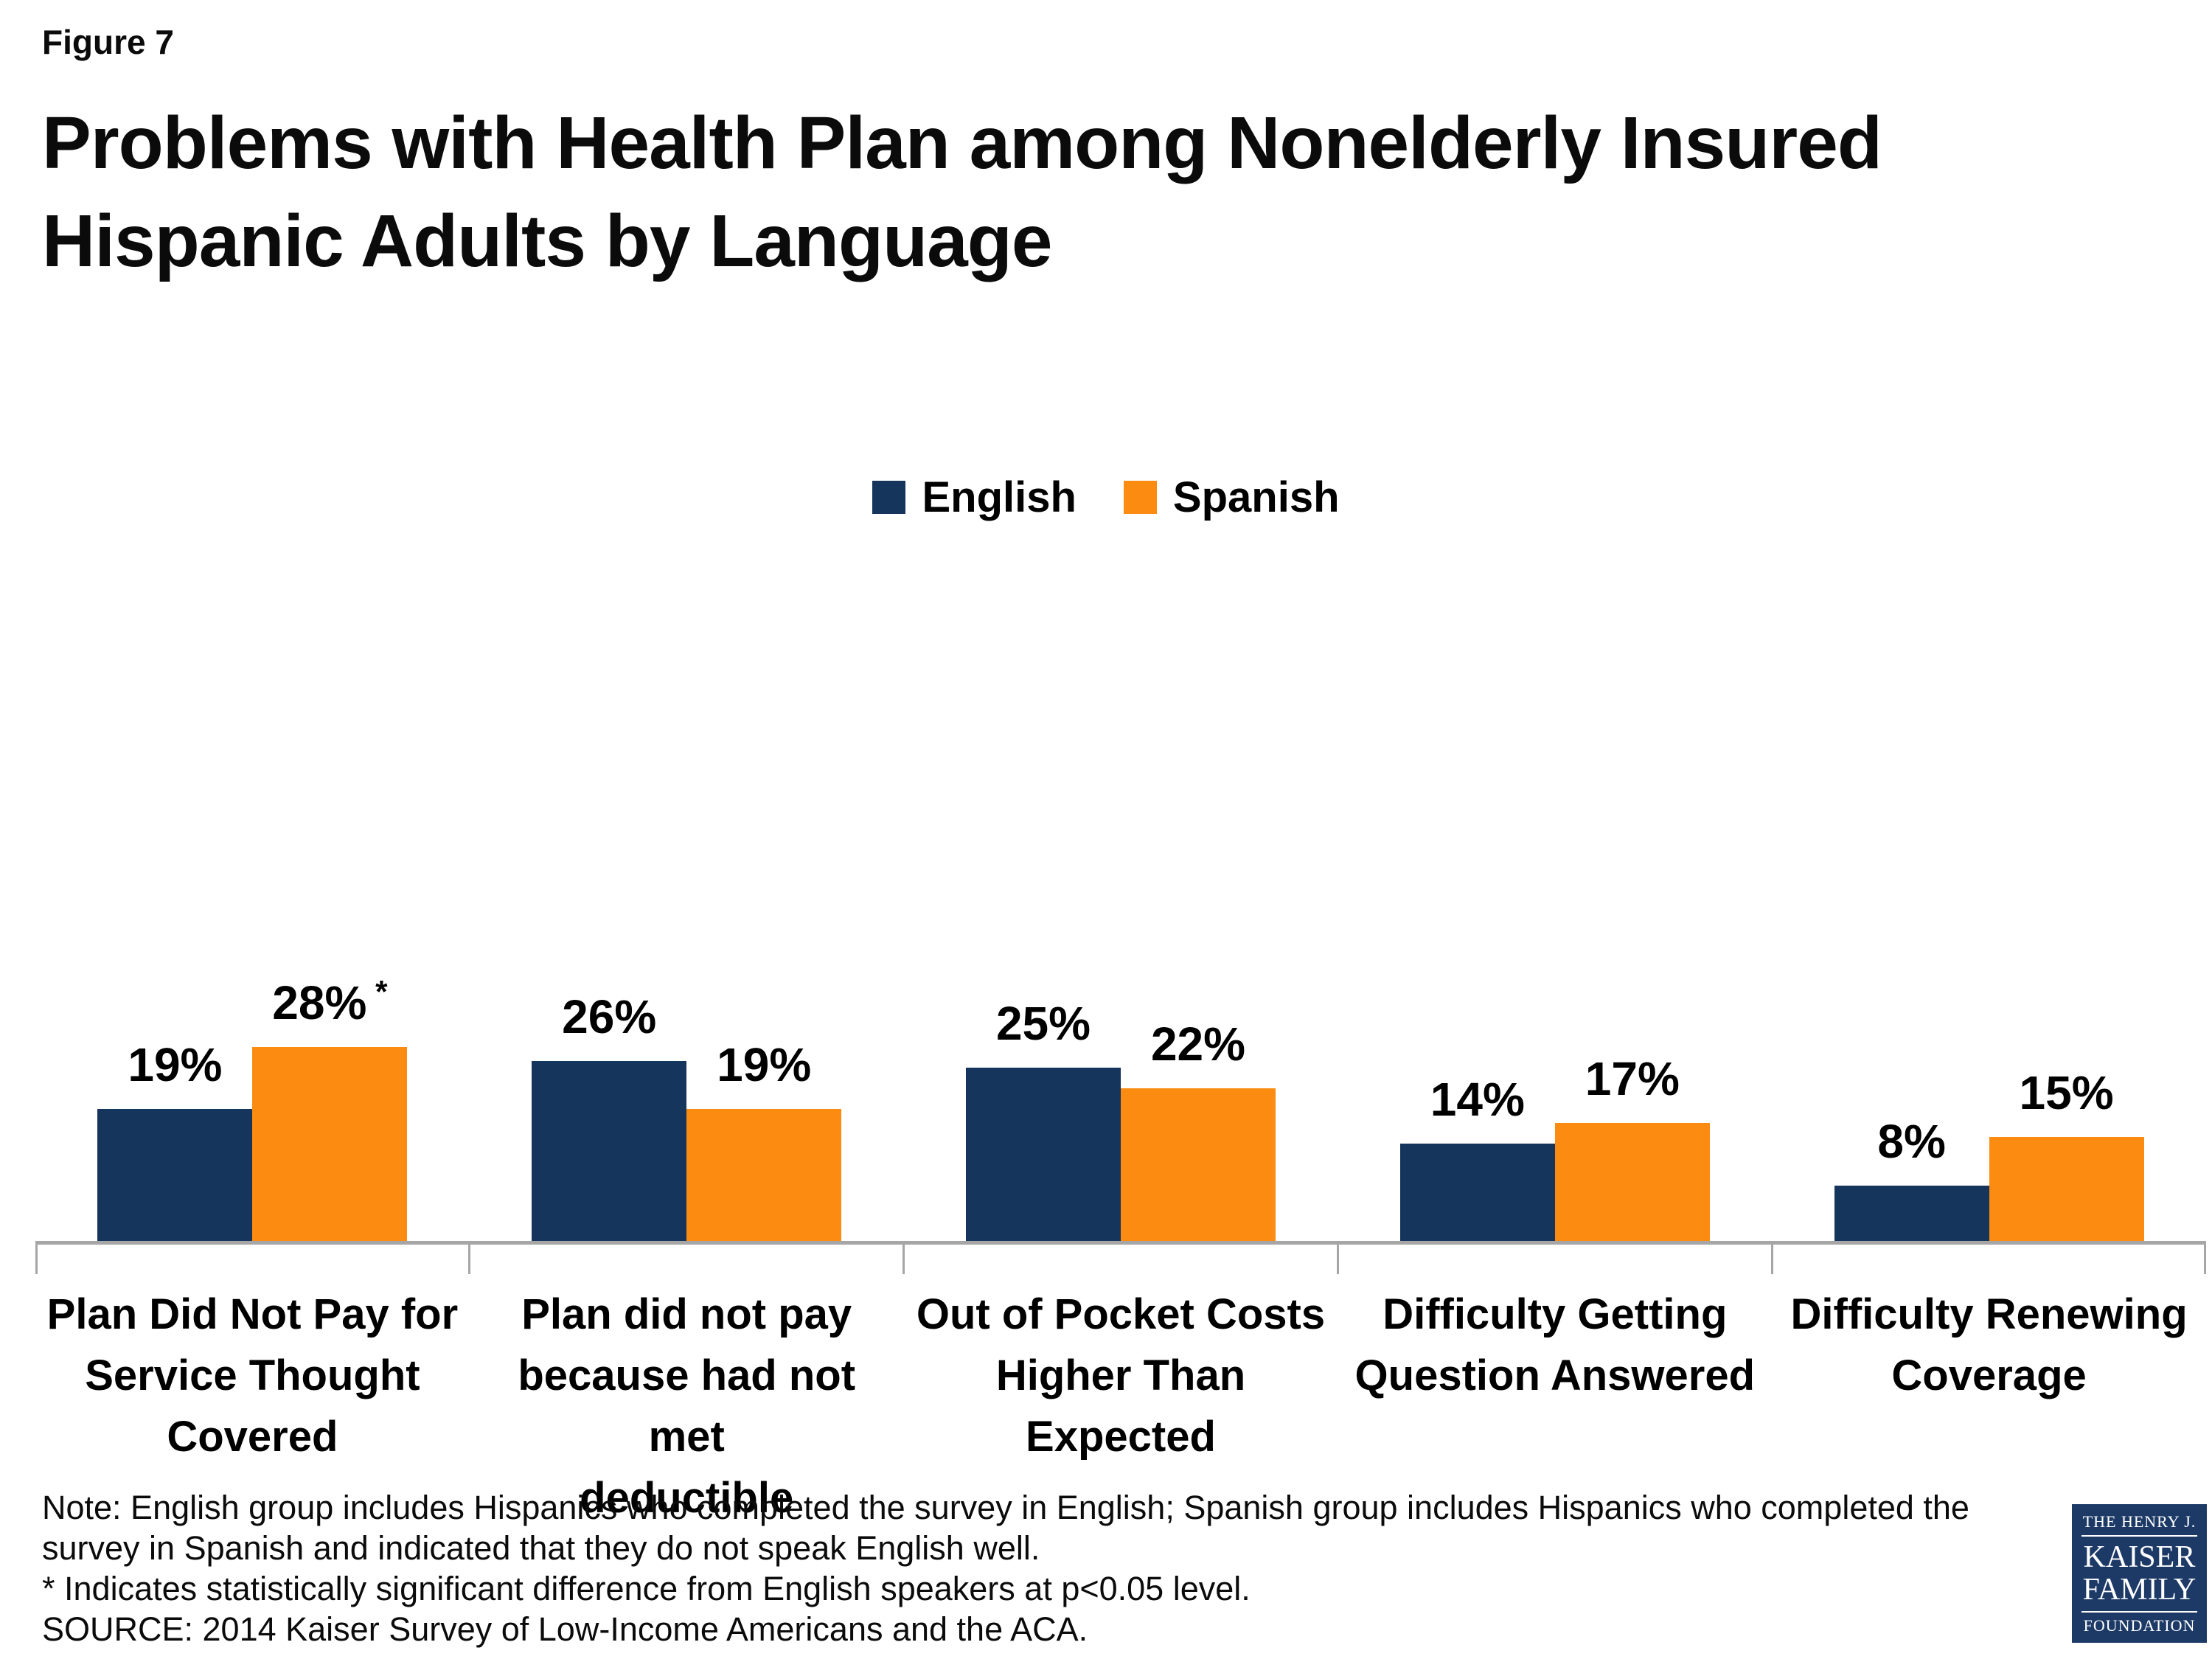 The width and height of the screenshot is (2212, 1659). What do you see at coordinates (1121, 1375) in the screenshot?
I see `category-label-2: Out of Pocket Costs Higher Than Expected` at bounding box center [1121, 1375].